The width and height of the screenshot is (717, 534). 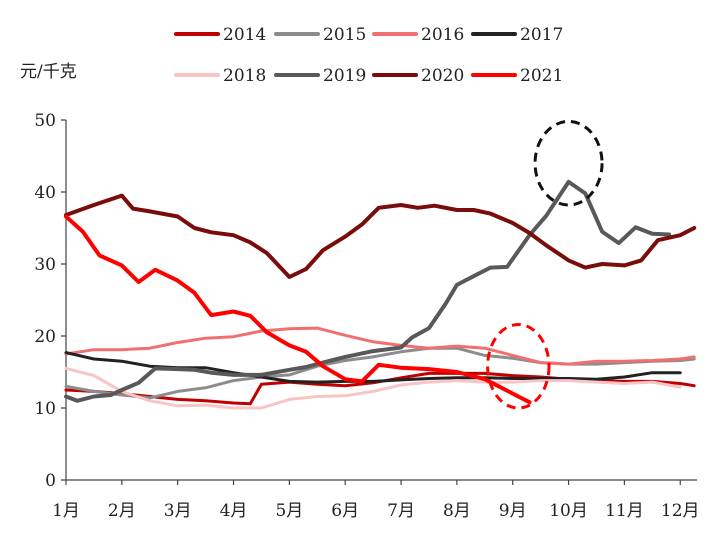 What do you see at coordinates (244, 35) in the screenshot?
I see `legend-label: 2014` at bounding box center [244, 35].